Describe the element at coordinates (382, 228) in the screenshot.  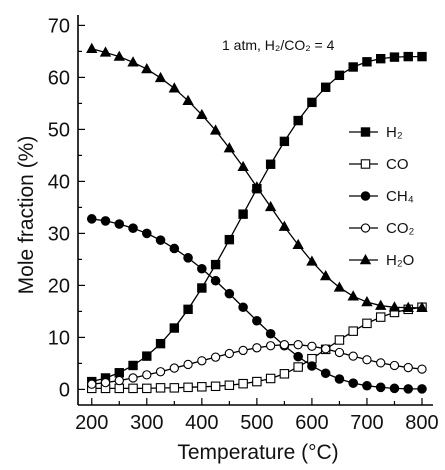
I see `legend-item: CO₂` at that location.